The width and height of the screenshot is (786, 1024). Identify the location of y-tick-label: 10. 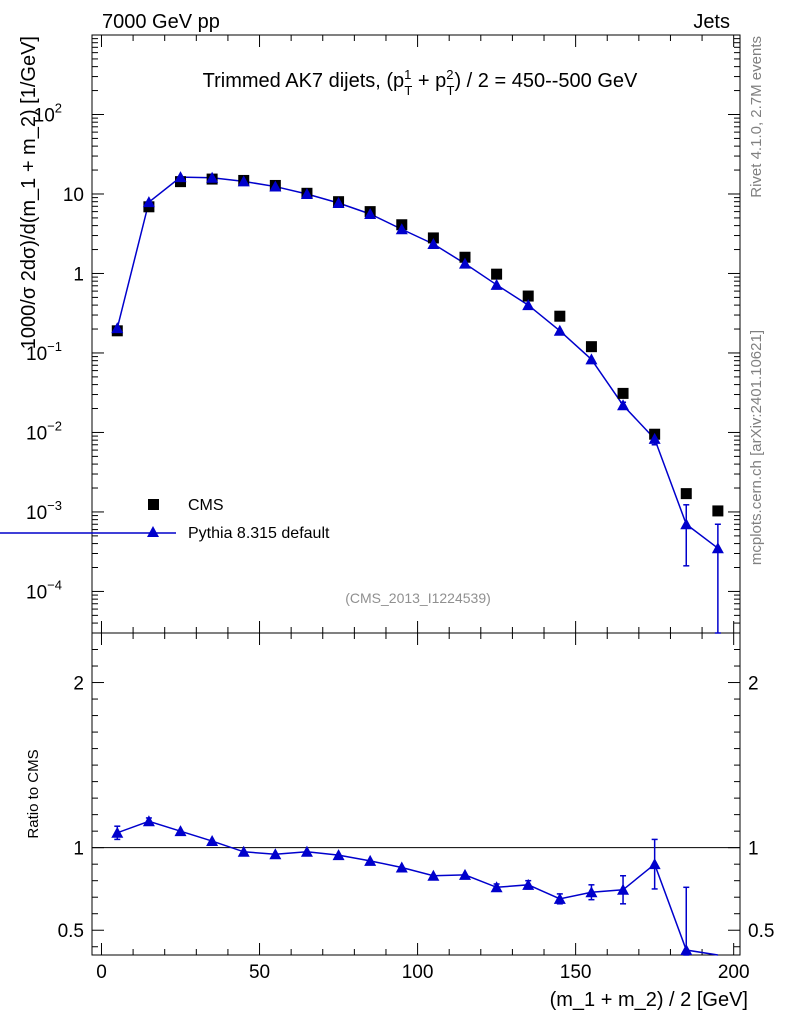
(73, 195).